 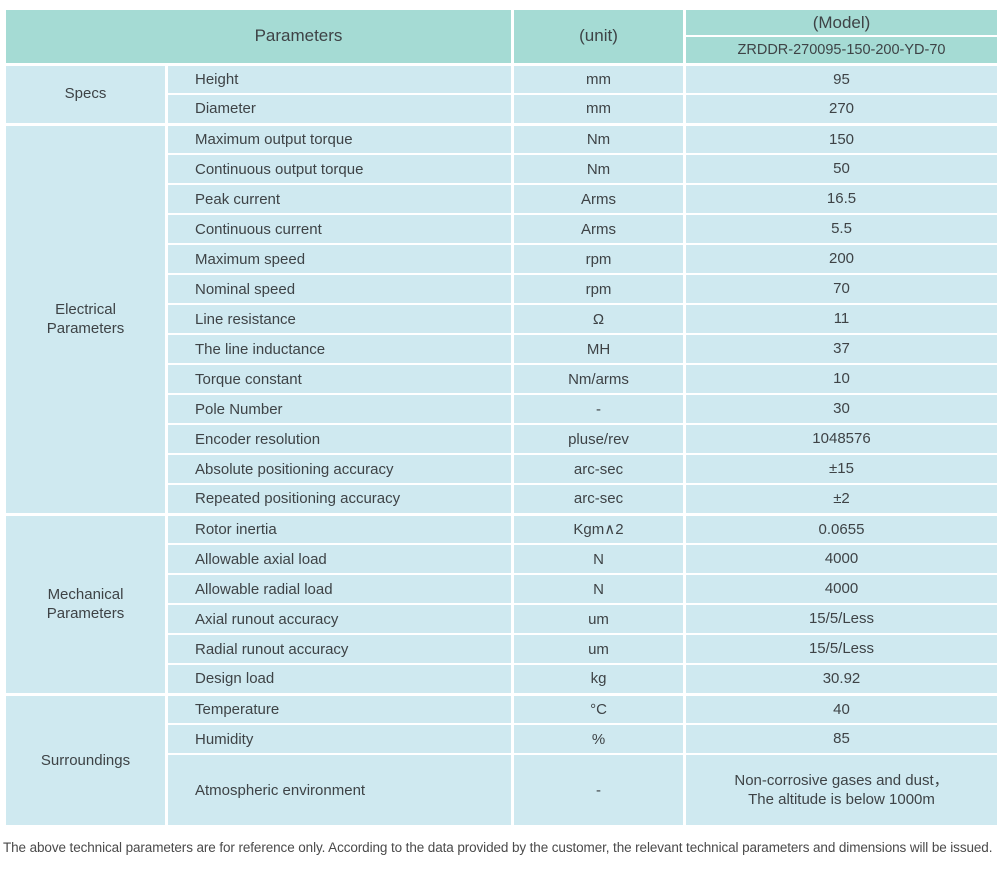 I want to click on value-cell: 16.5, so click(x=841, y=199).